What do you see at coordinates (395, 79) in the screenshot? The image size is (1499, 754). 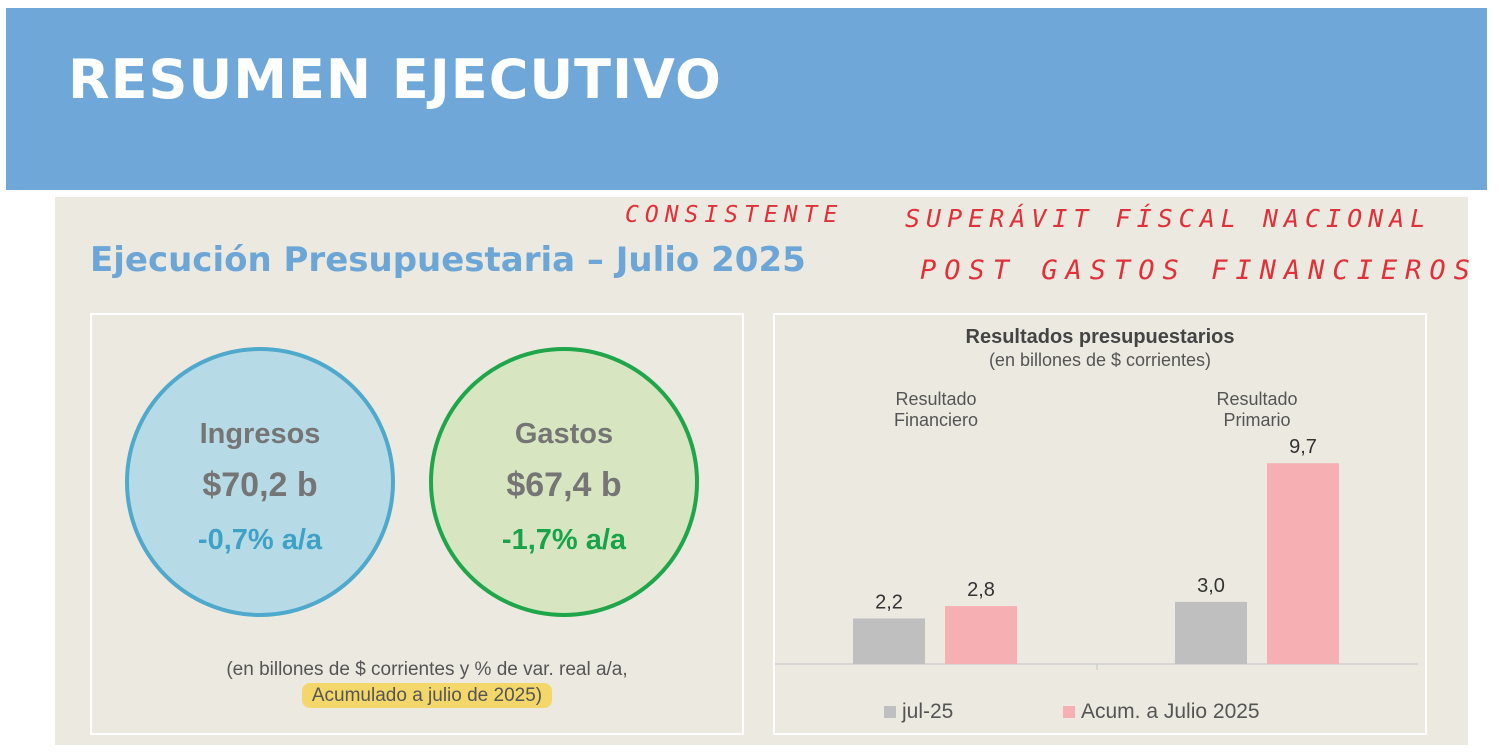 I see `page-title: RESUMEN EJECUTIVO` at bounding box center [395, 79].